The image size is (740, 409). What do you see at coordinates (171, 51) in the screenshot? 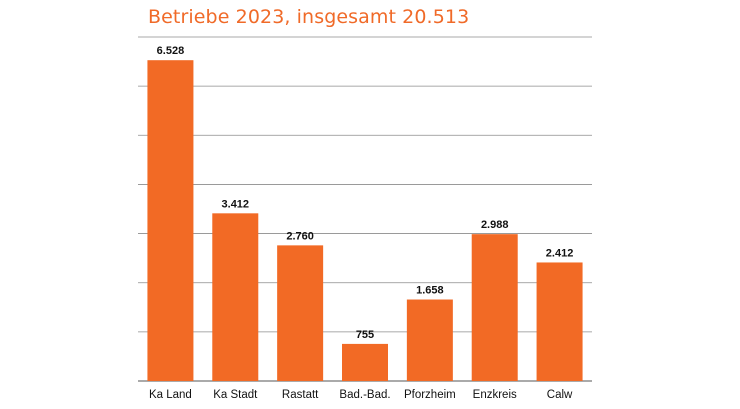
I see `value-label: 6.528` at bounding box center [171, 51].